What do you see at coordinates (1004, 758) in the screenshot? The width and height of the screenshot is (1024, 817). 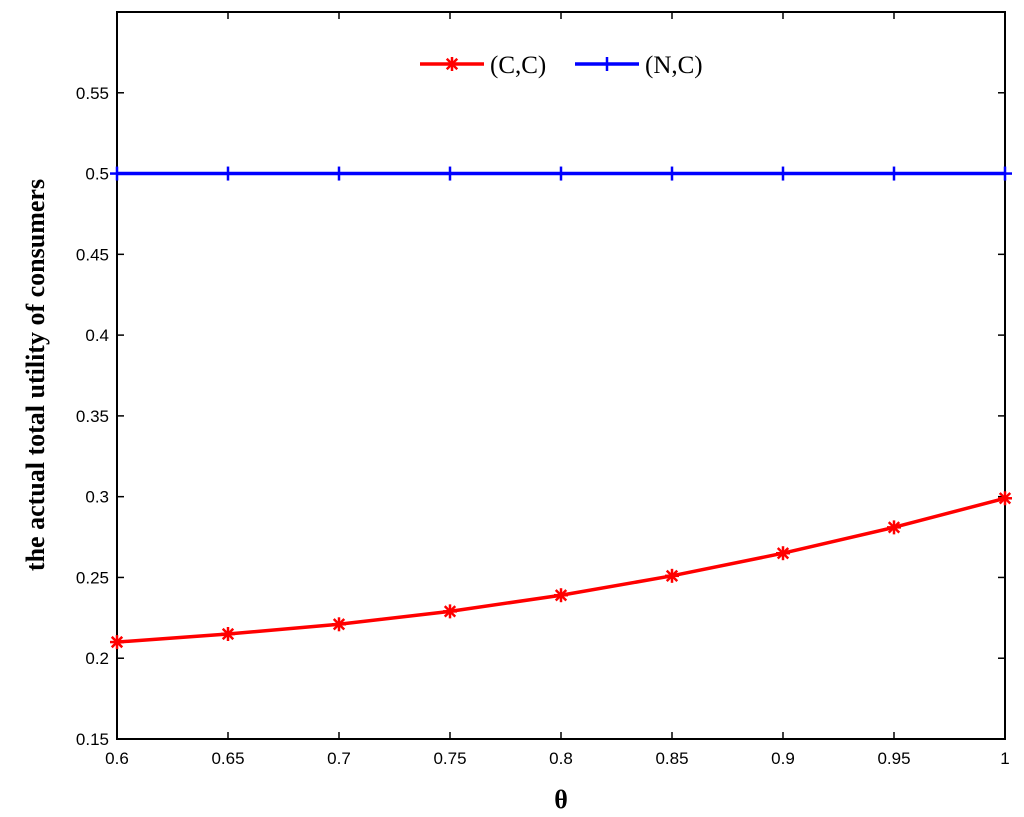 I see `x-tick-label: 1` at bounding box center [1004, 758].